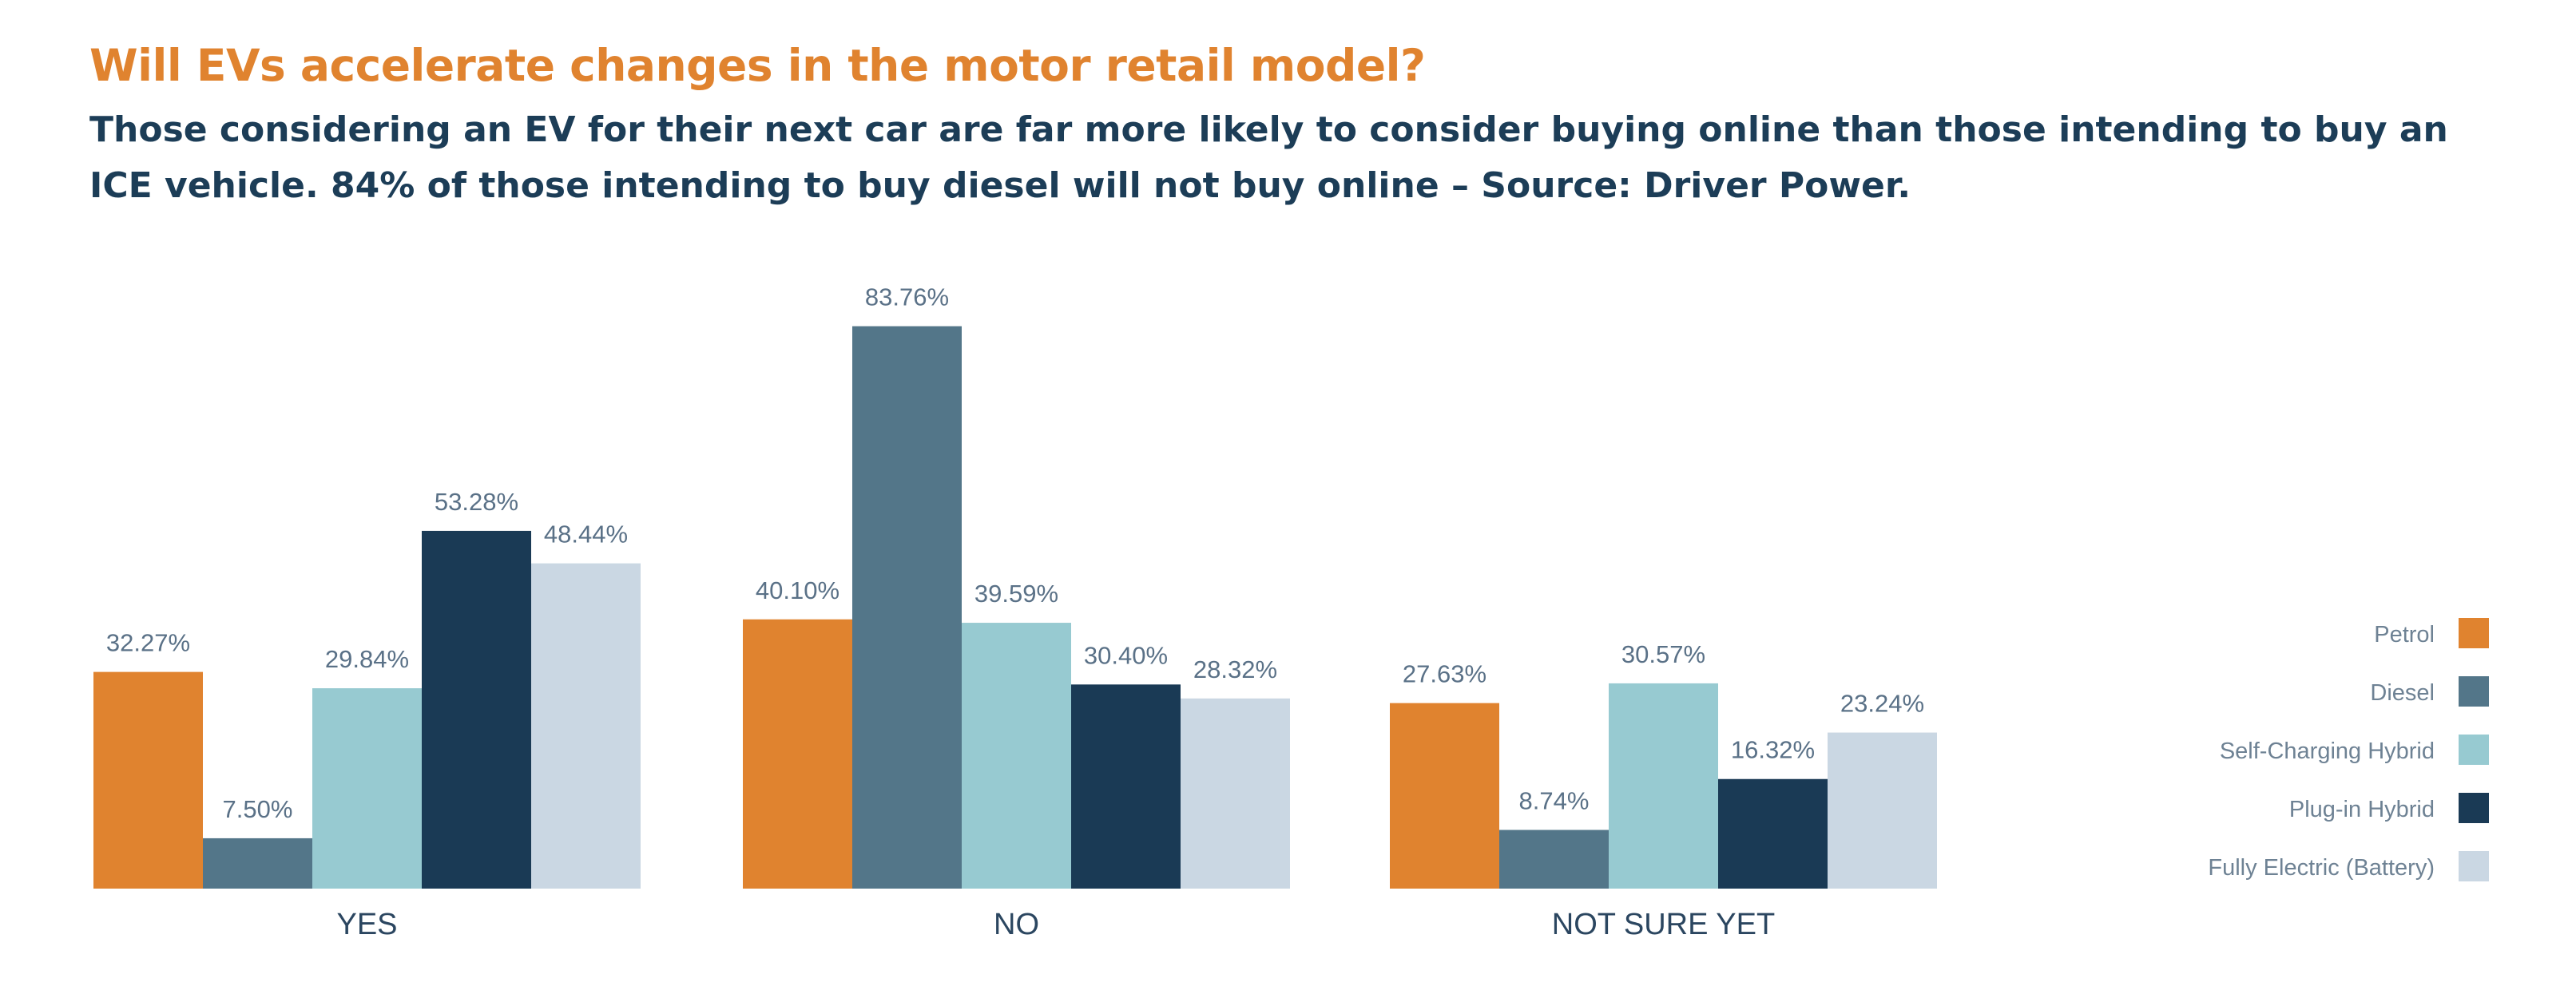  I want to click on value-label-not-sure-yet-diesel: 8.74%, so click(1554, 800).